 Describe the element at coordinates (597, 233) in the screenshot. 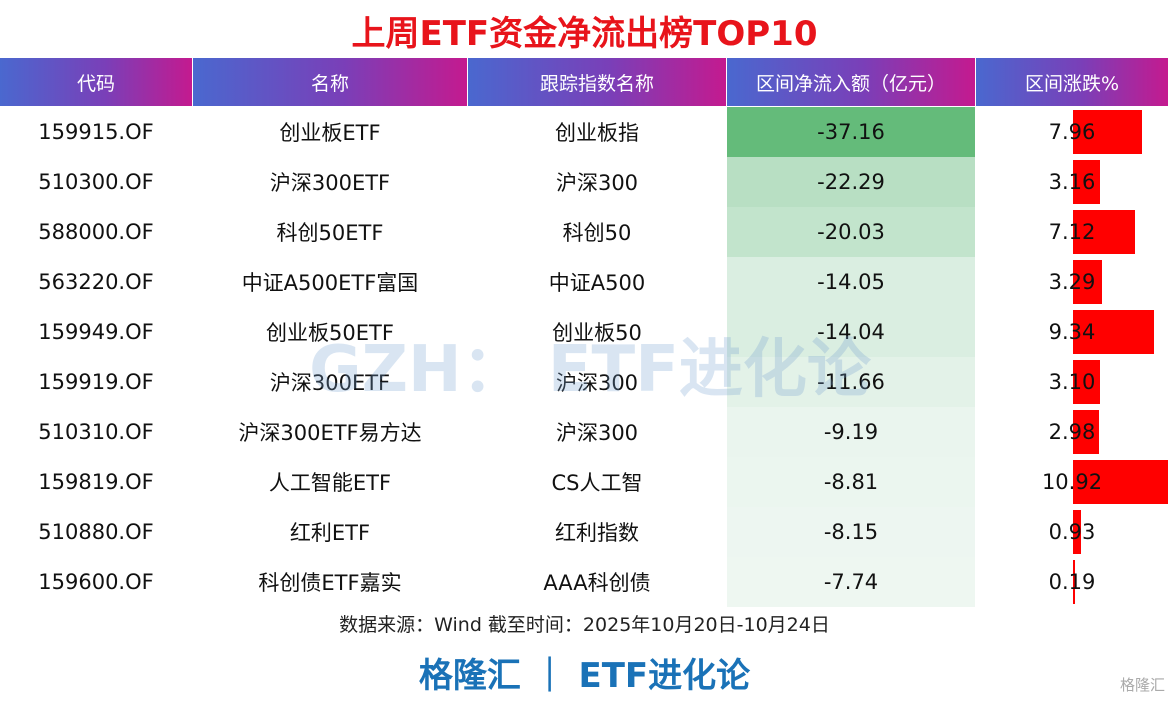

I see `cell-text: 科创50` at that location.